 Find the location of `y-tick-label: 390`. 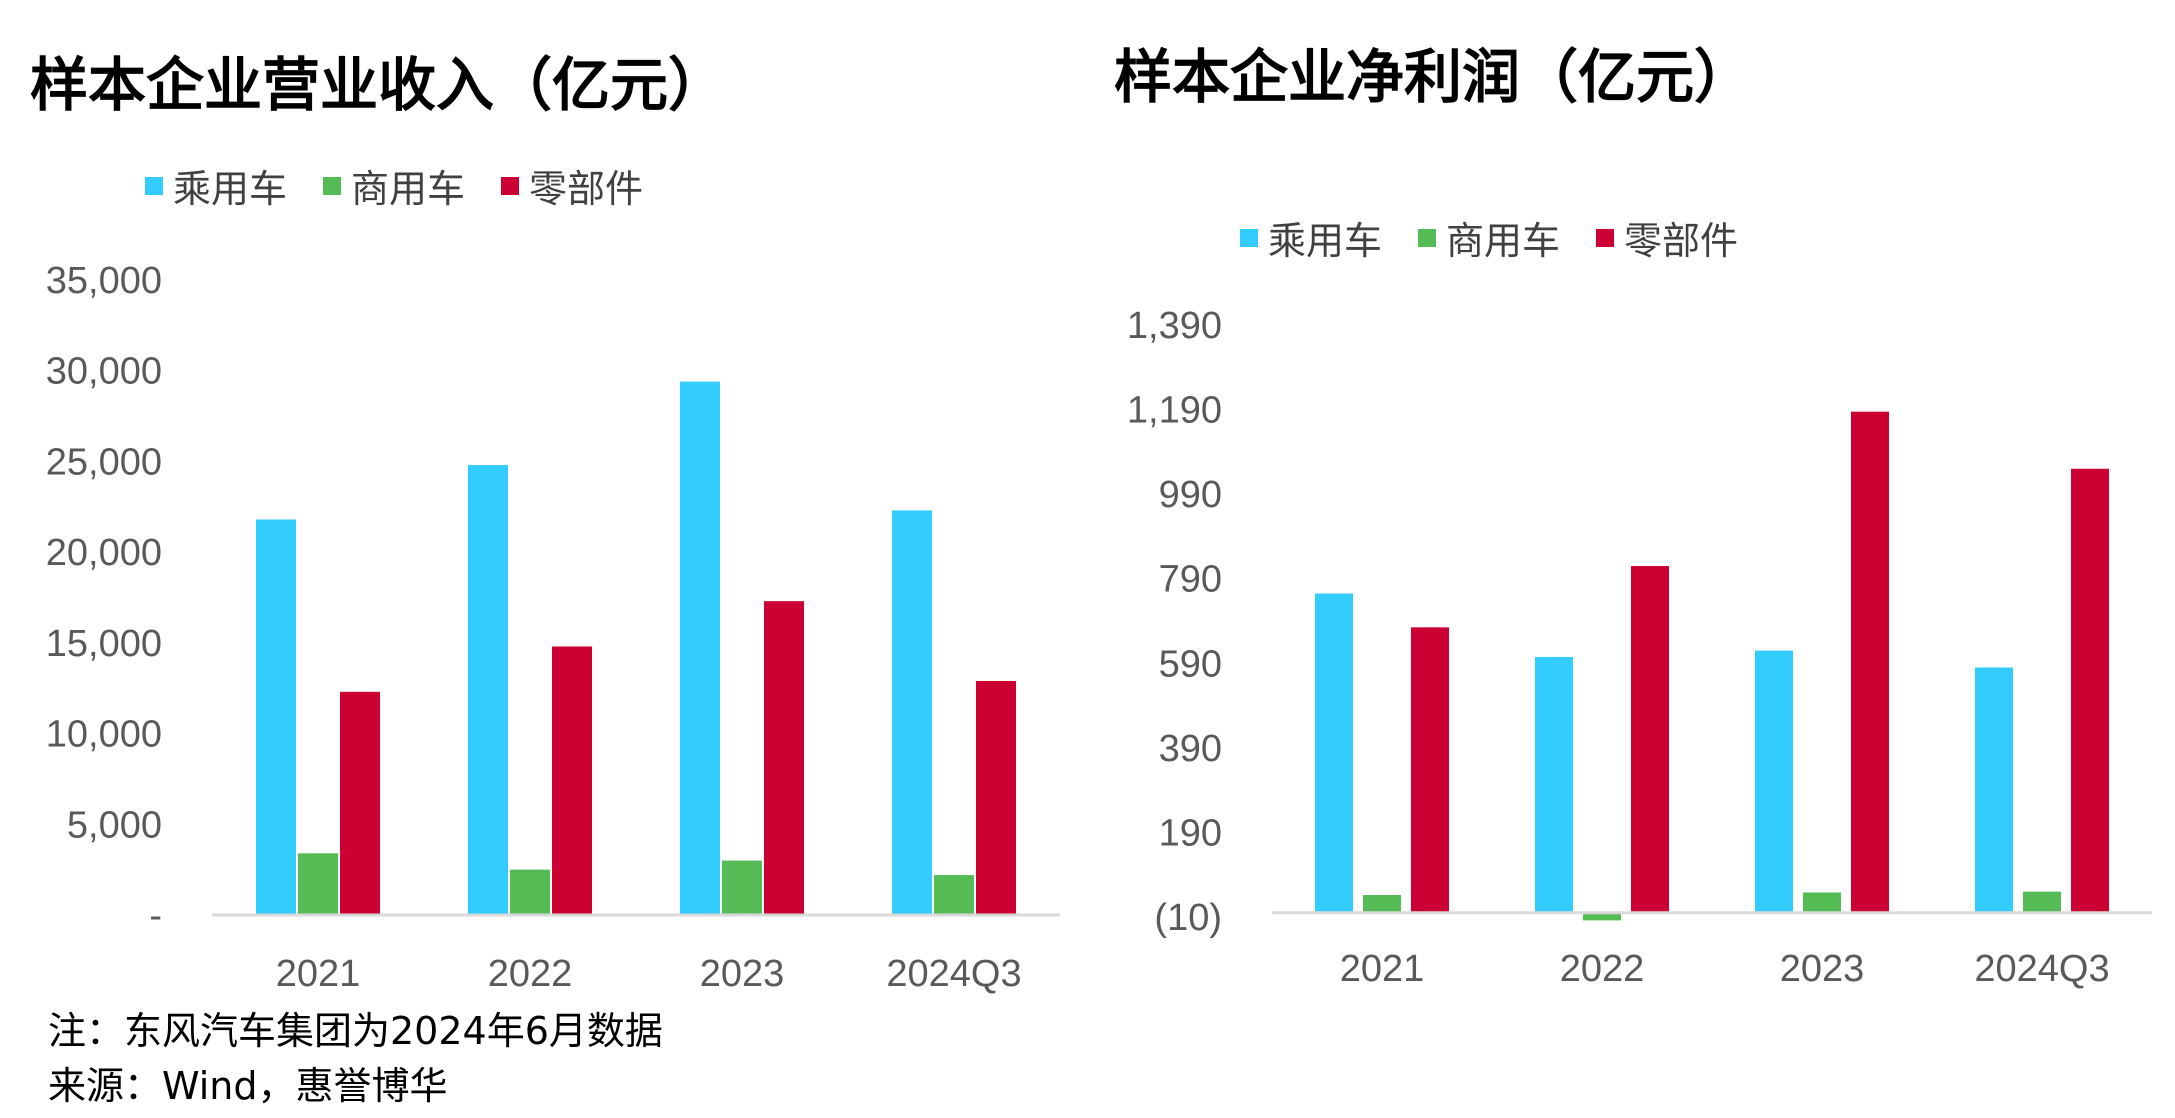

y-tick-label: 390 is located at coordinates (1190, 749).